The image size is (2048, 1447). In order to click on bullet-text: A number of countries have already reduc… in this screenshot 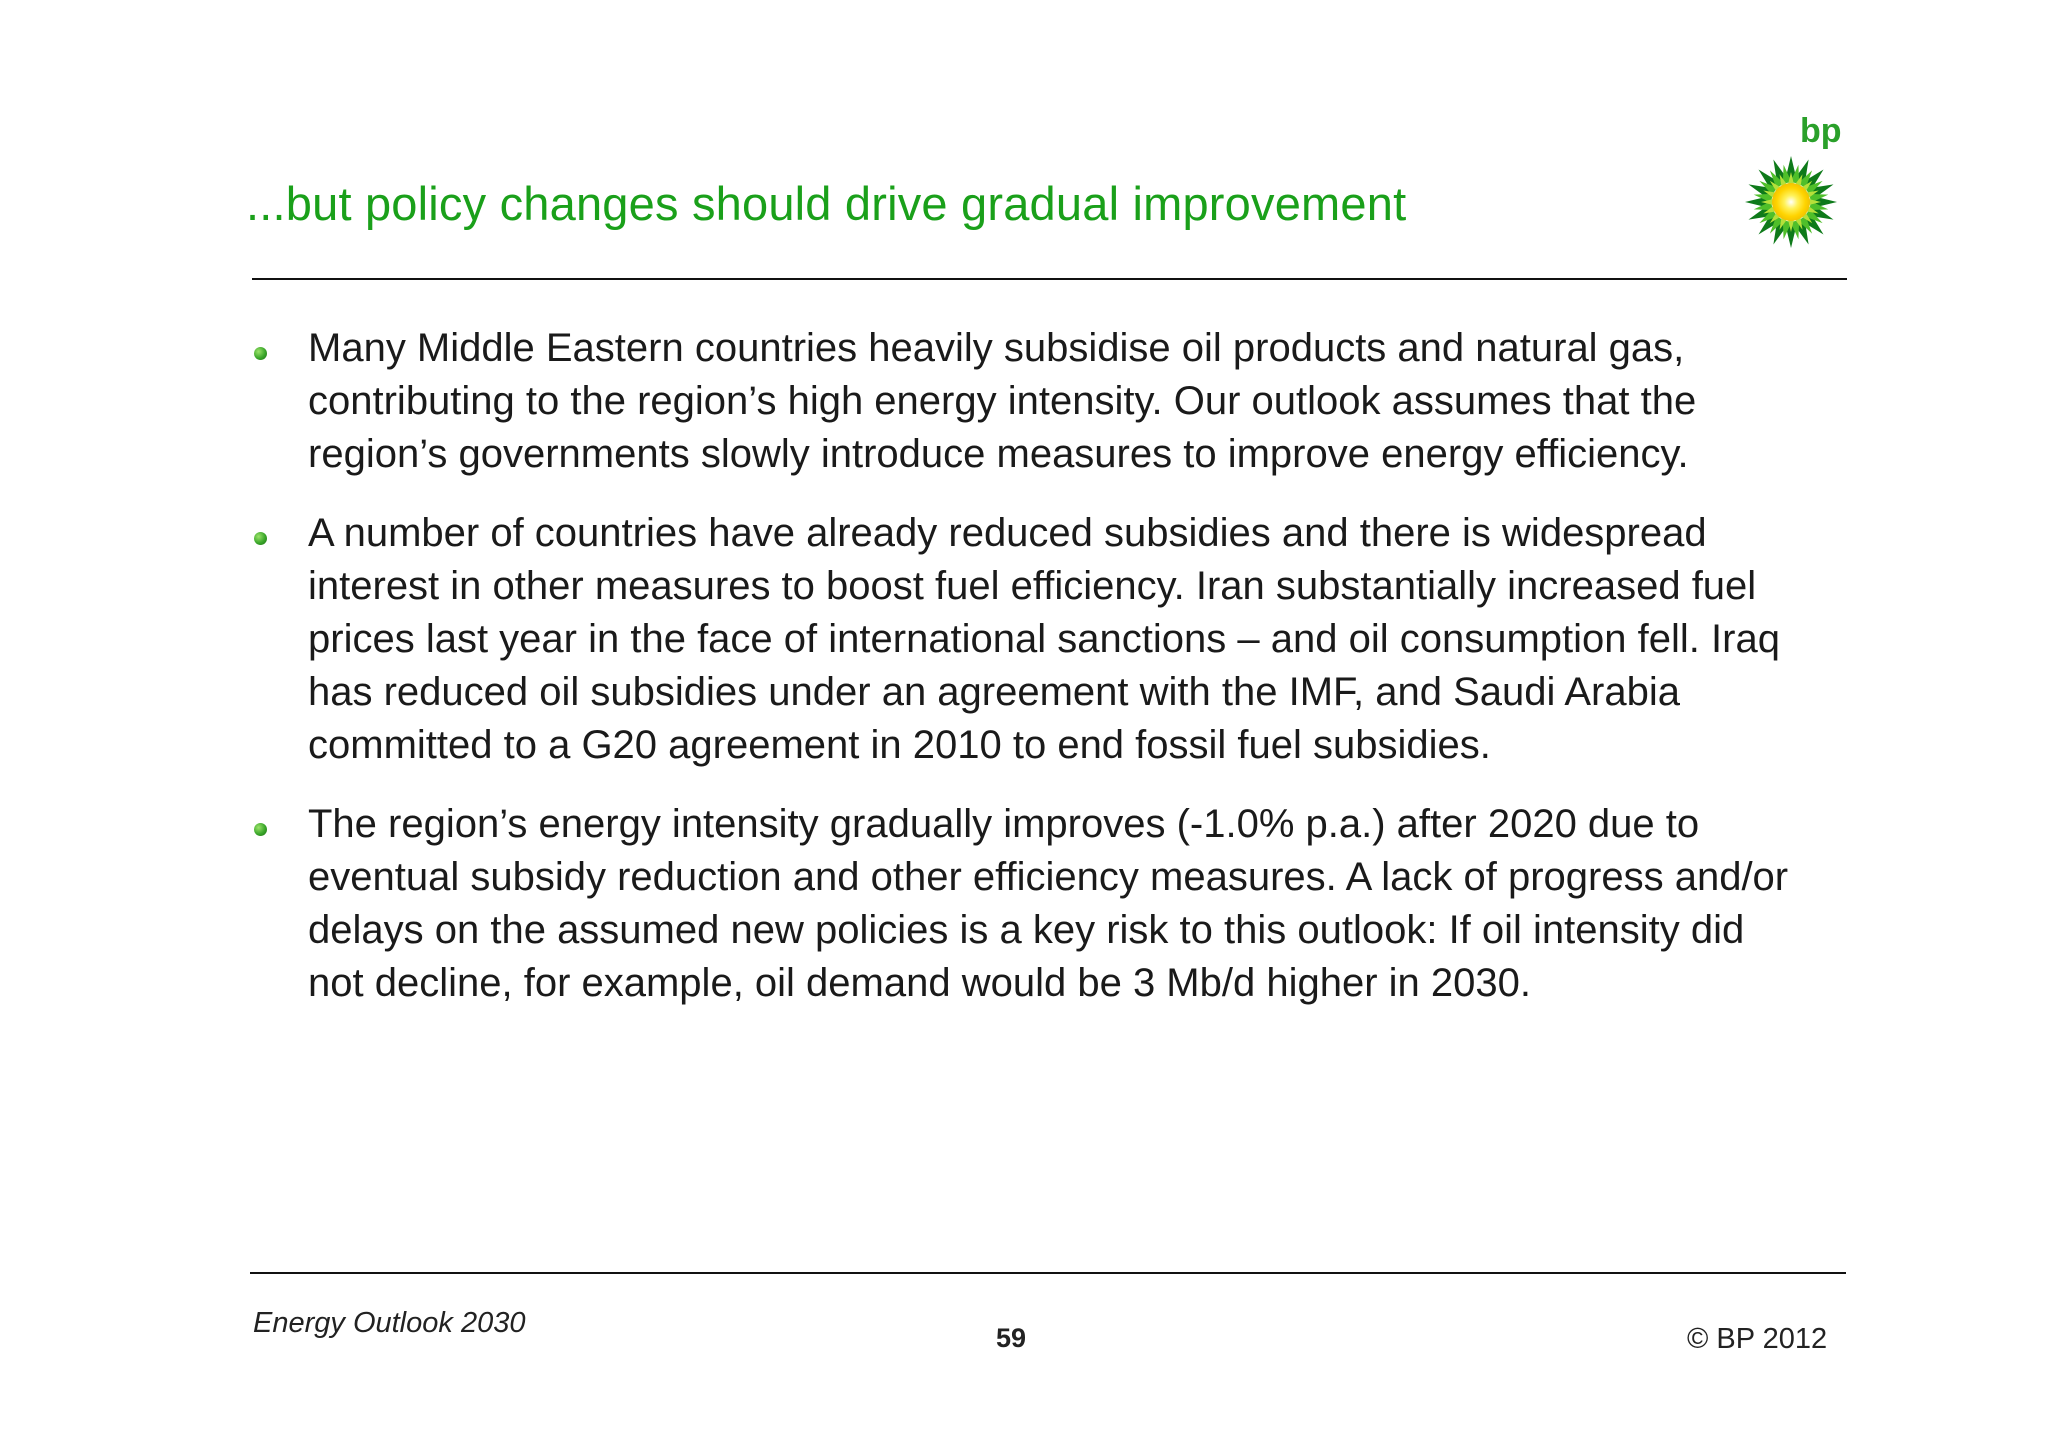, I will do `click(1044, 639)`.